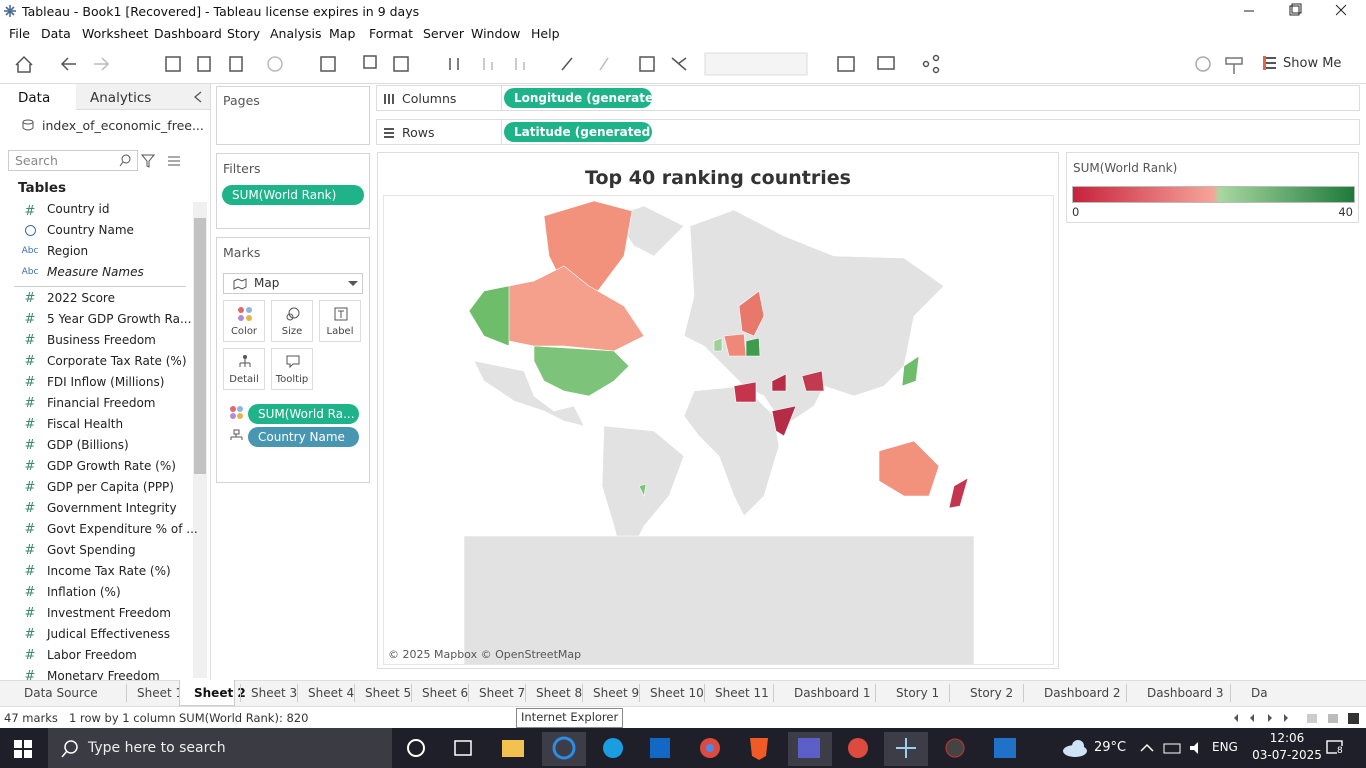  What do you see at coordinates (443, 33) in the screenshot?
I see `menu-item: Server` at bounding box center [443, 33].